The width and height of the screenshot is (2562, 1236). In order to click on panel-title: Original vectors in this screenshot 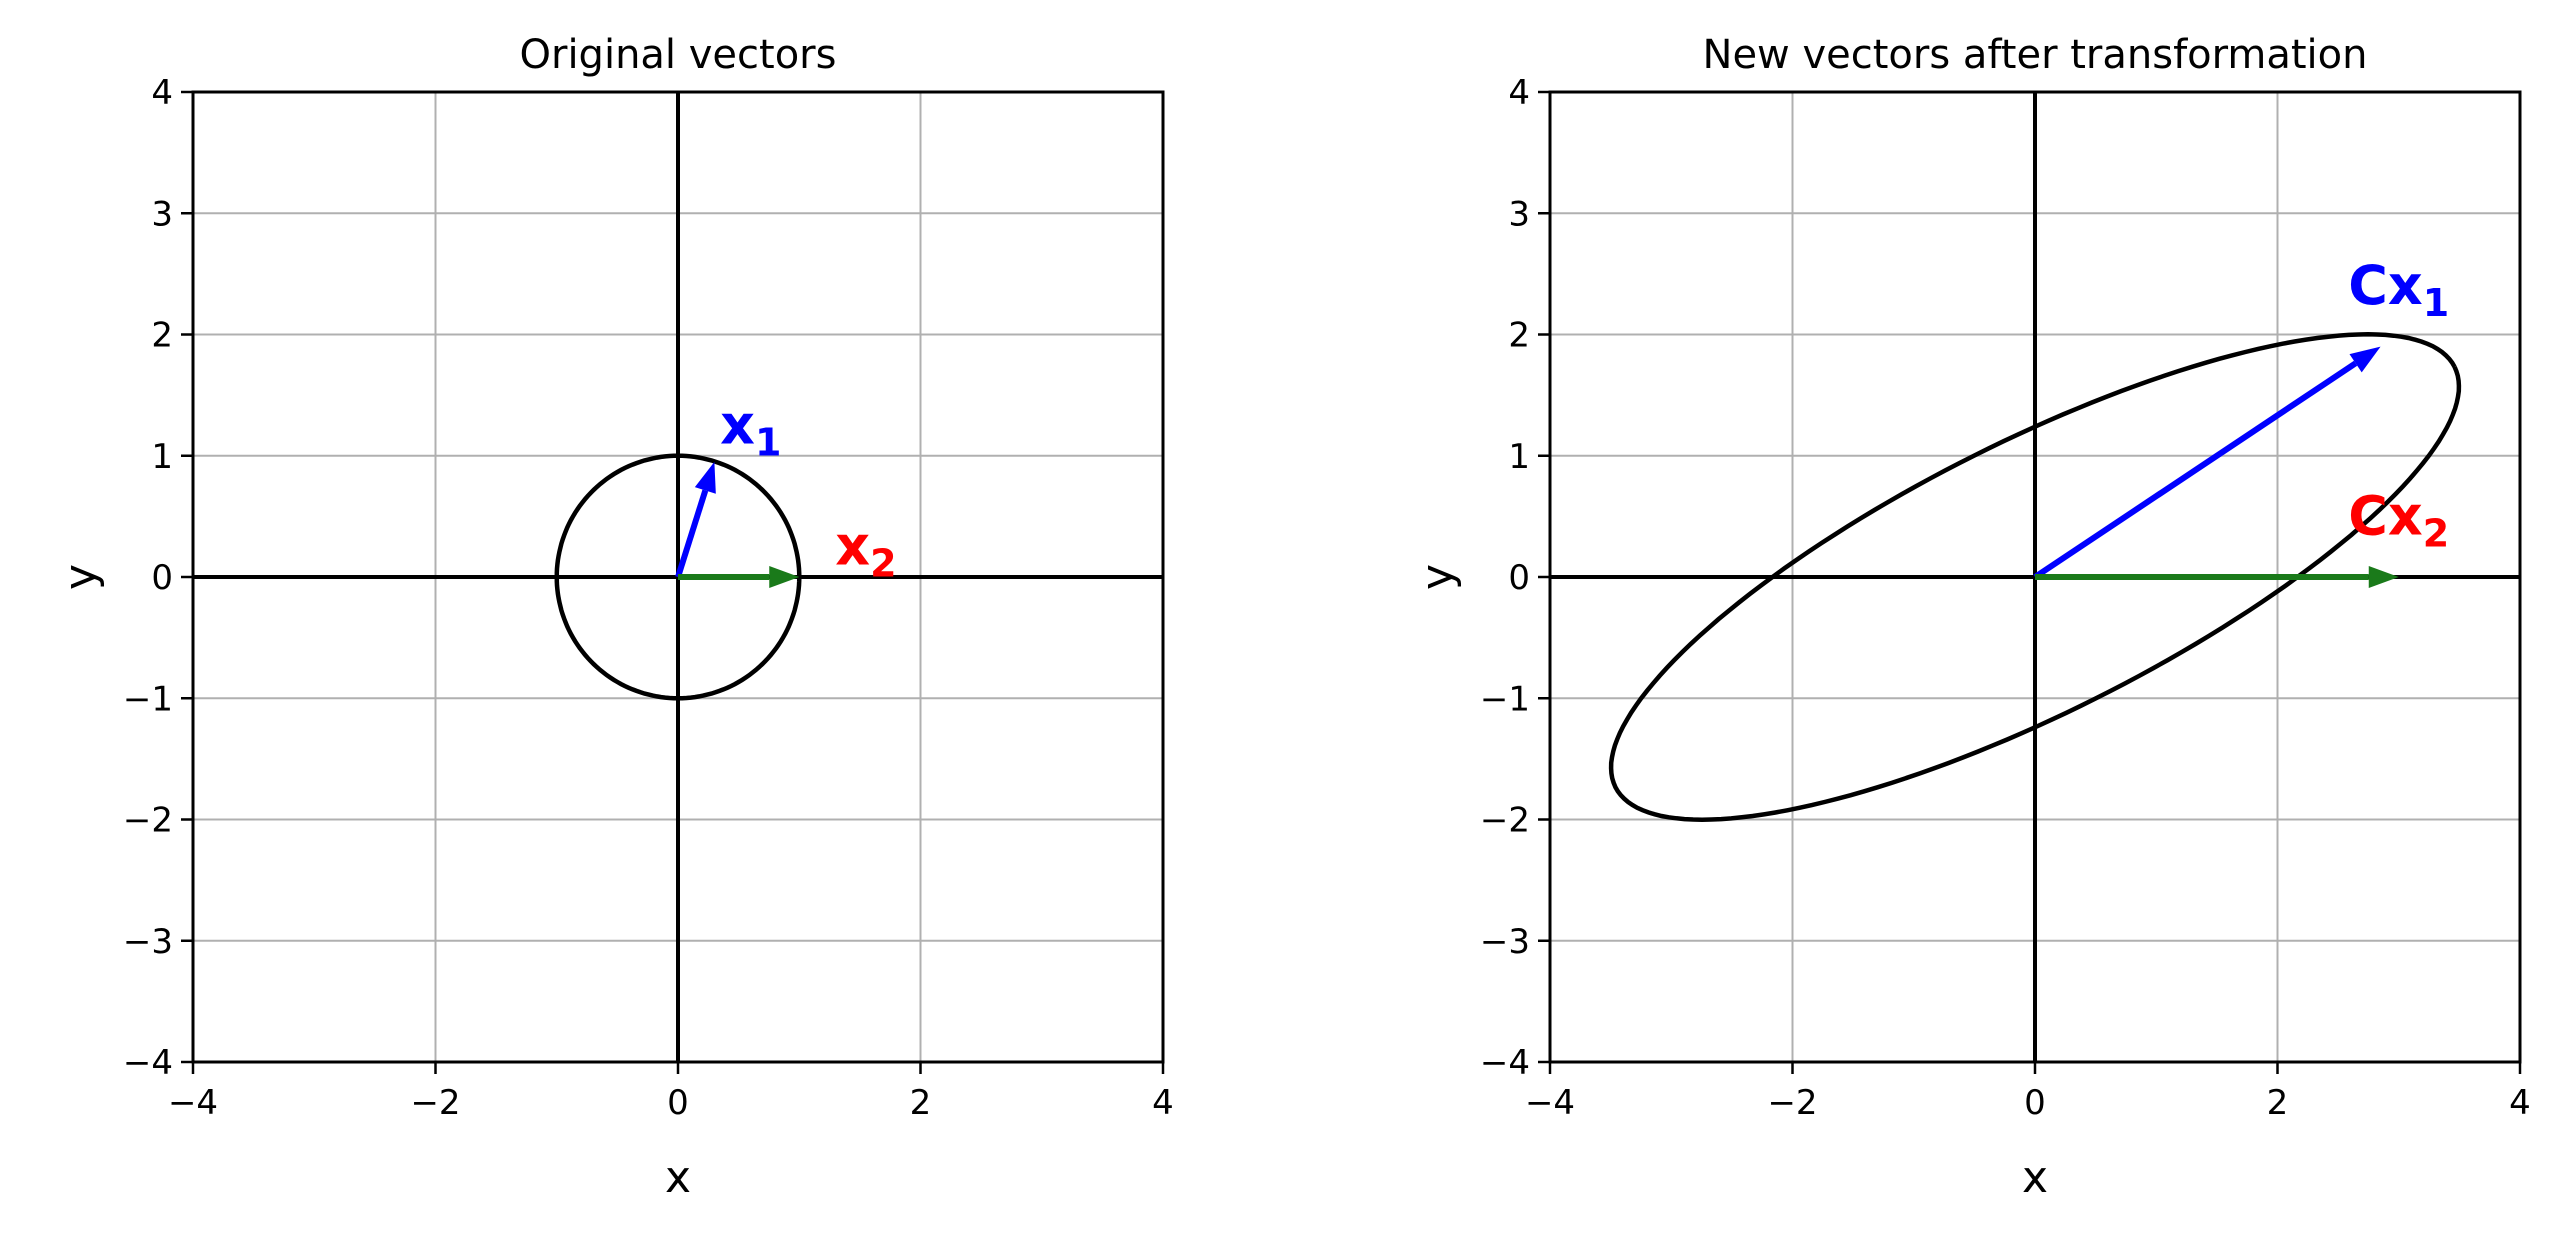, I will do `click(678, 55)`.